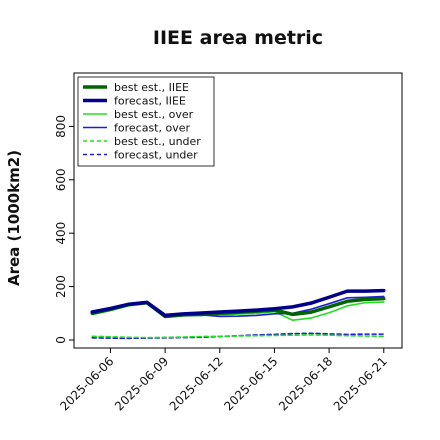 This screenshot has height=440, width=440. What do you see at coordinates (61, 286) in the screenshot?
I see `y-tick-label: 200` at bounding box center [61, 286].